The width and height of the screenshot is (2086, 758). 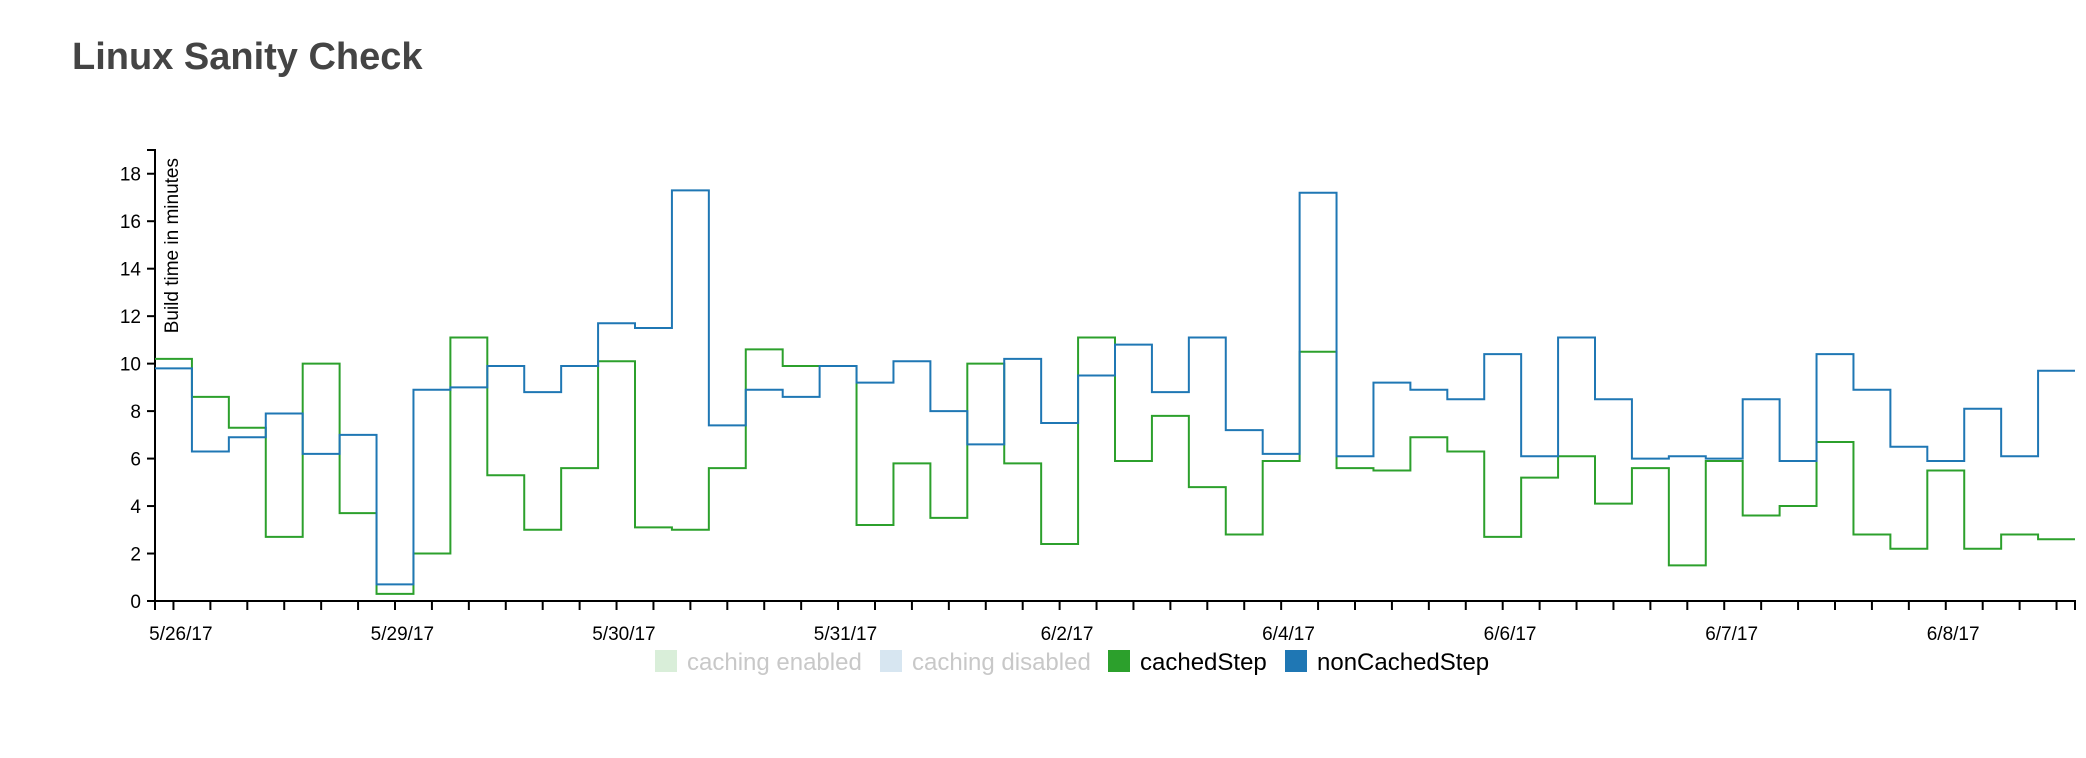 I want to click on legend-label: caching disabled, so click(x=1001, y=662).